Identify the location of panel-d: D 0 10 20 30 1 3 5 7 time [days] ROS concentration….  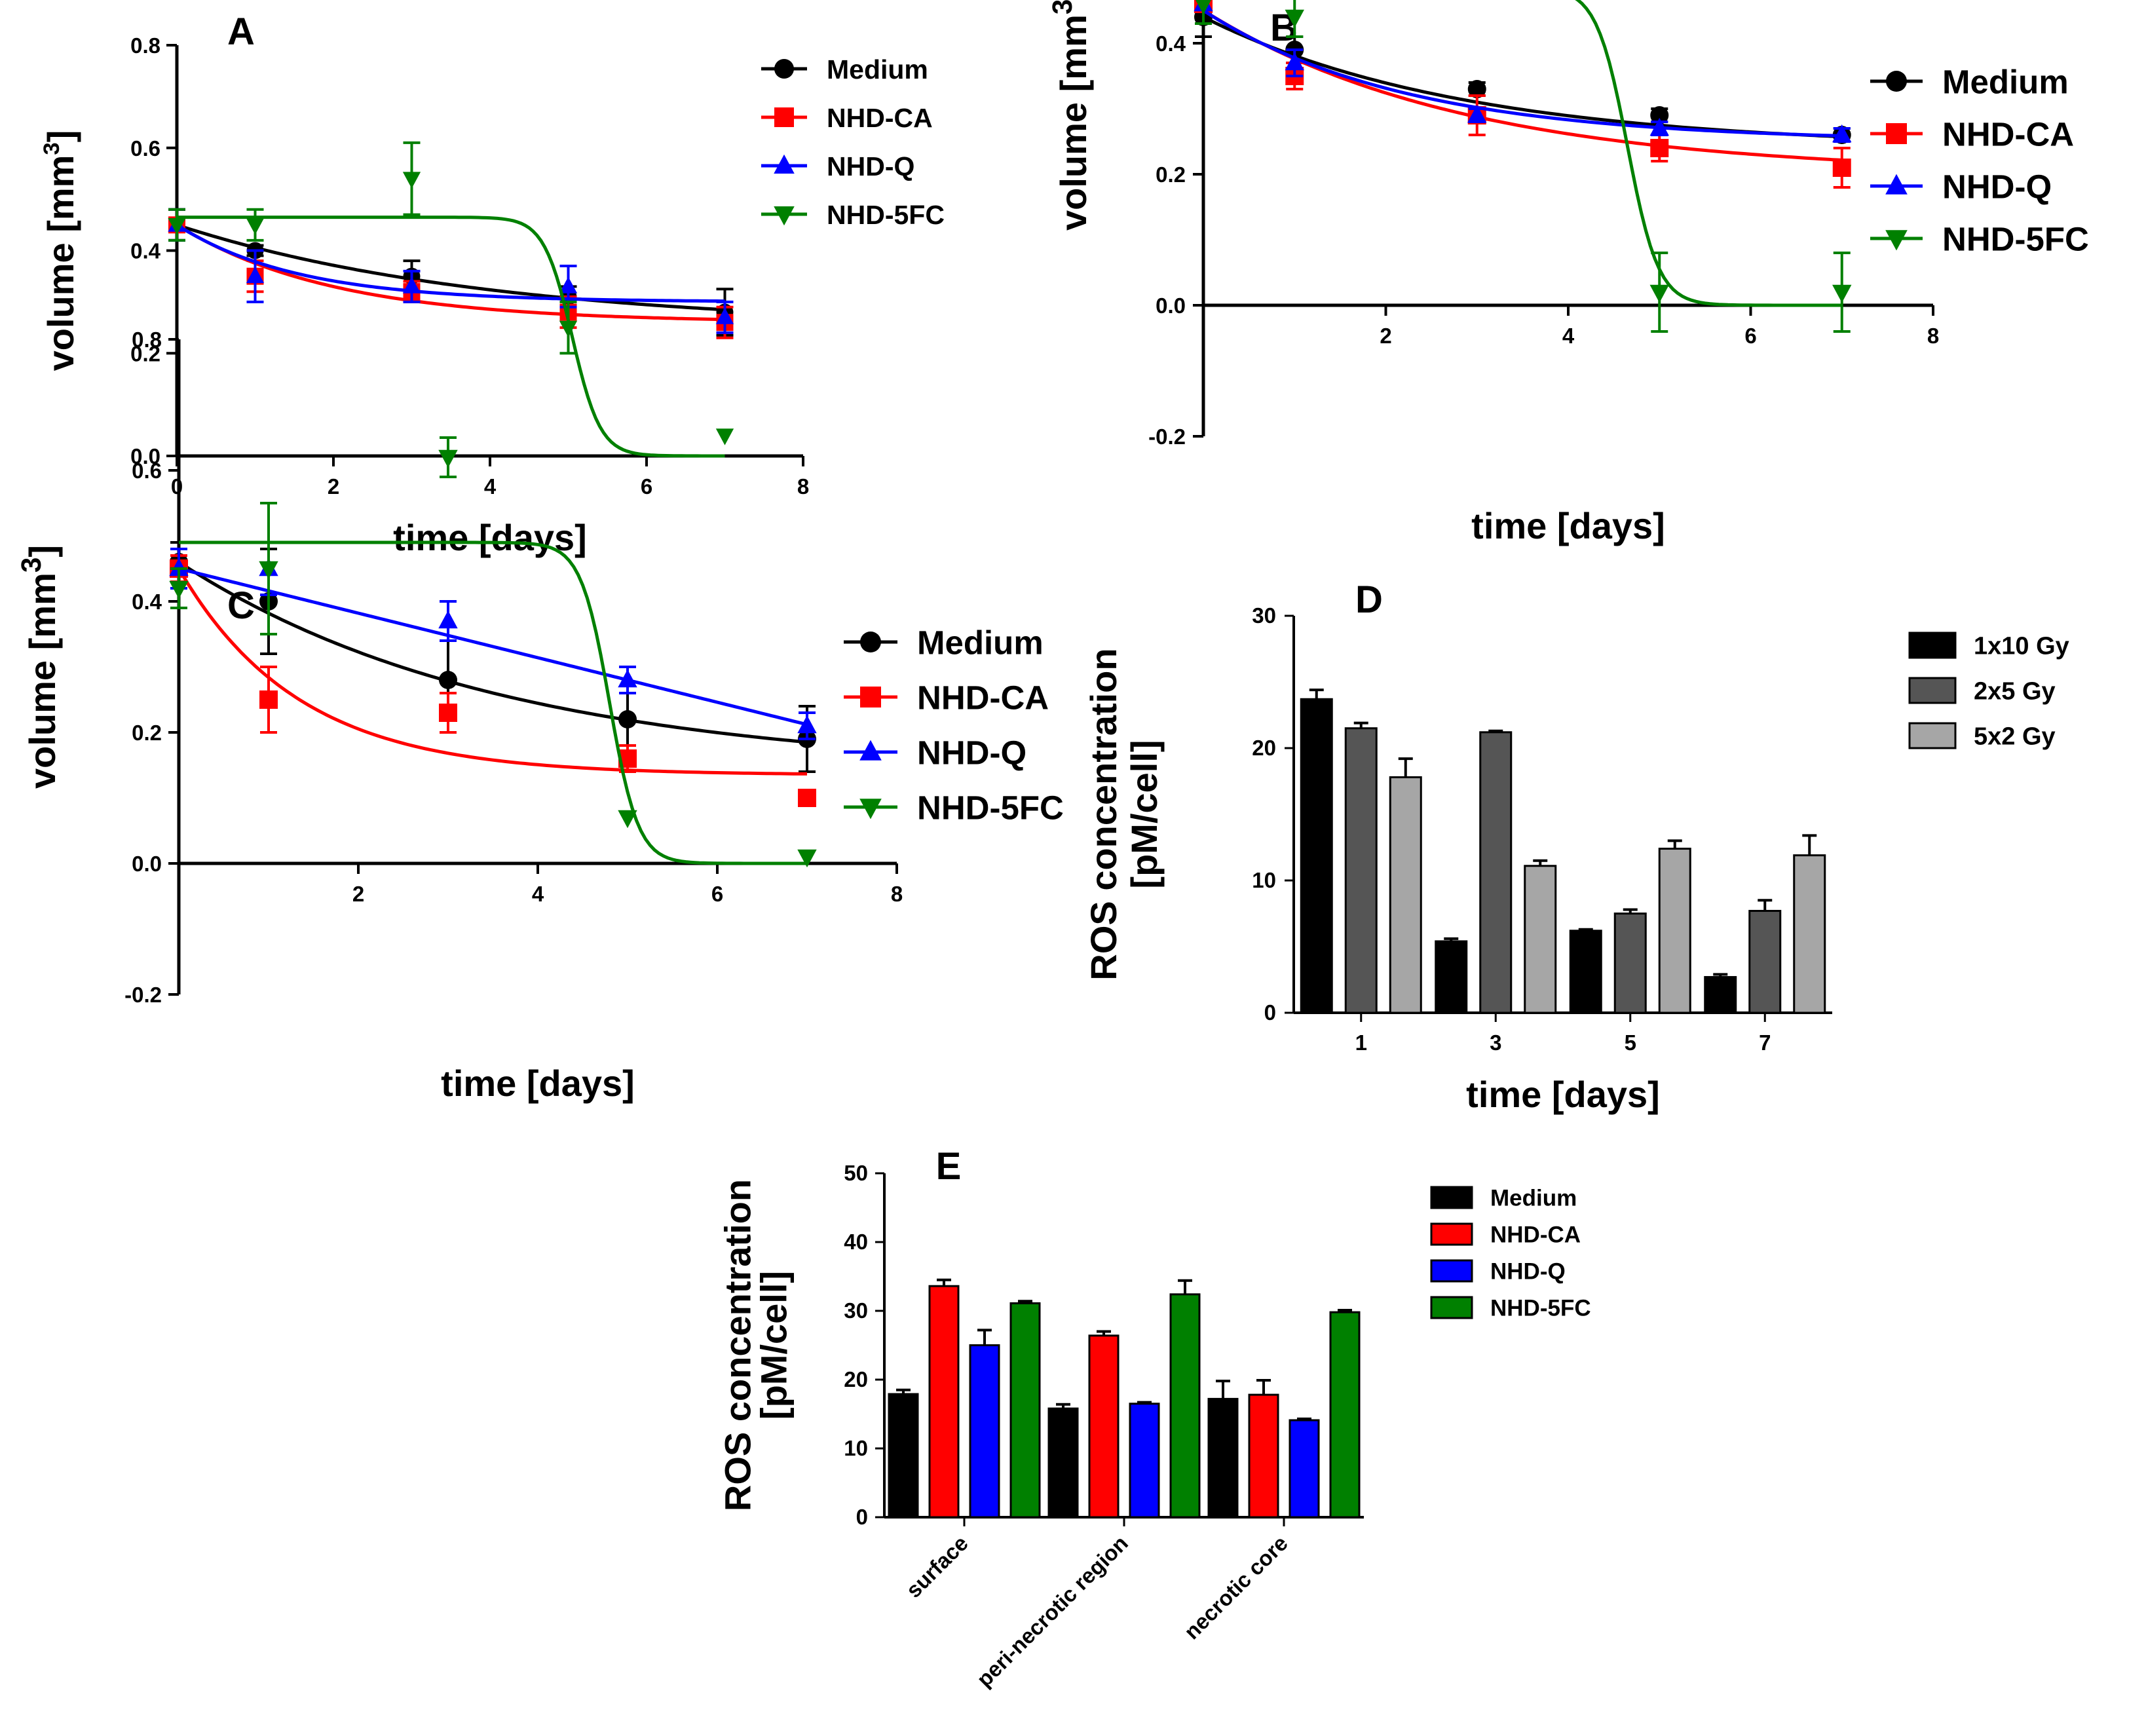
(1576, 846).